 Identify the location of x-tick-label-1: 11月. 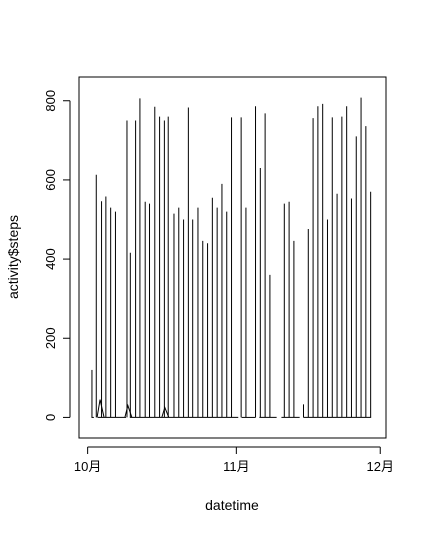
(236, 466).